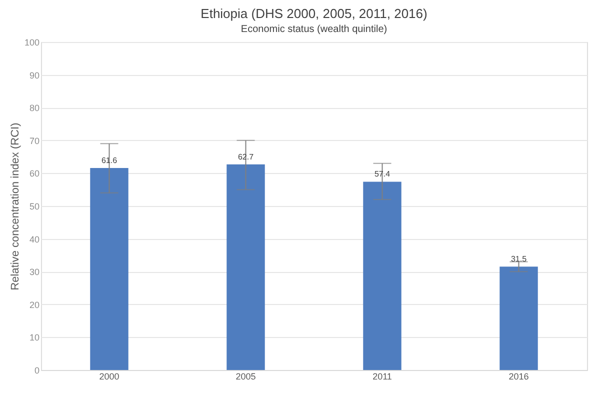 Image resolution: width=611 pixels, height=405 pixels. I want to click on x-tick-label: 2005, so click(246, 377).